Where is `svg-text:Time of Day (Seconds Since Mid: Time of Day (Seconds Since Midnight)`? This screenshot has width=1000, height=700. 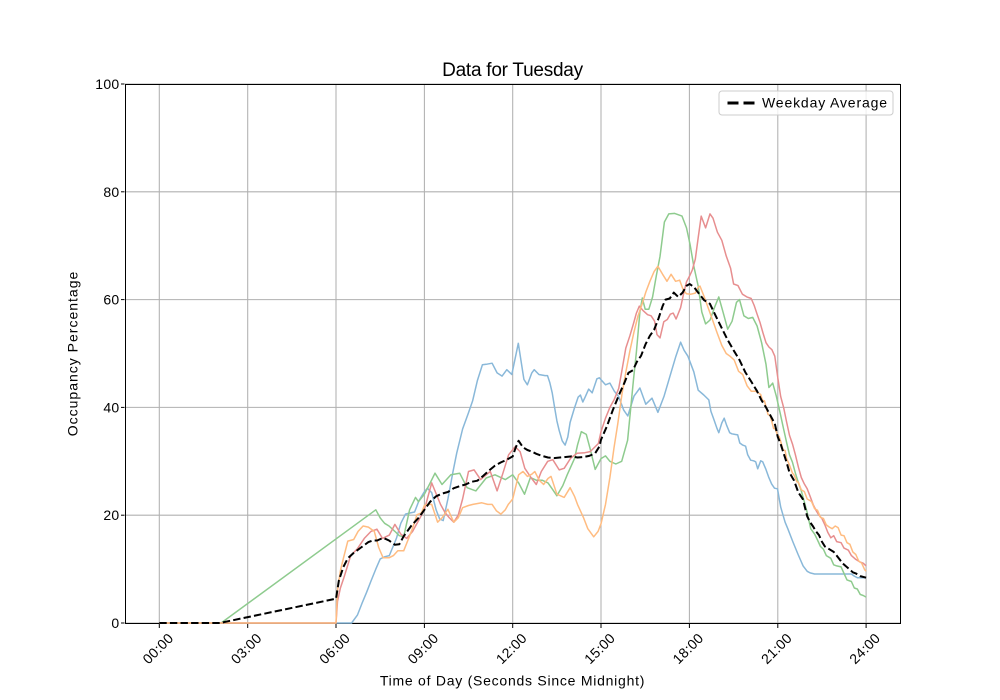 svg-text:Time of Day (Seconds Since Mid: Time of Day (Seconds Since Midnight) is located at coordinates (512, 681).